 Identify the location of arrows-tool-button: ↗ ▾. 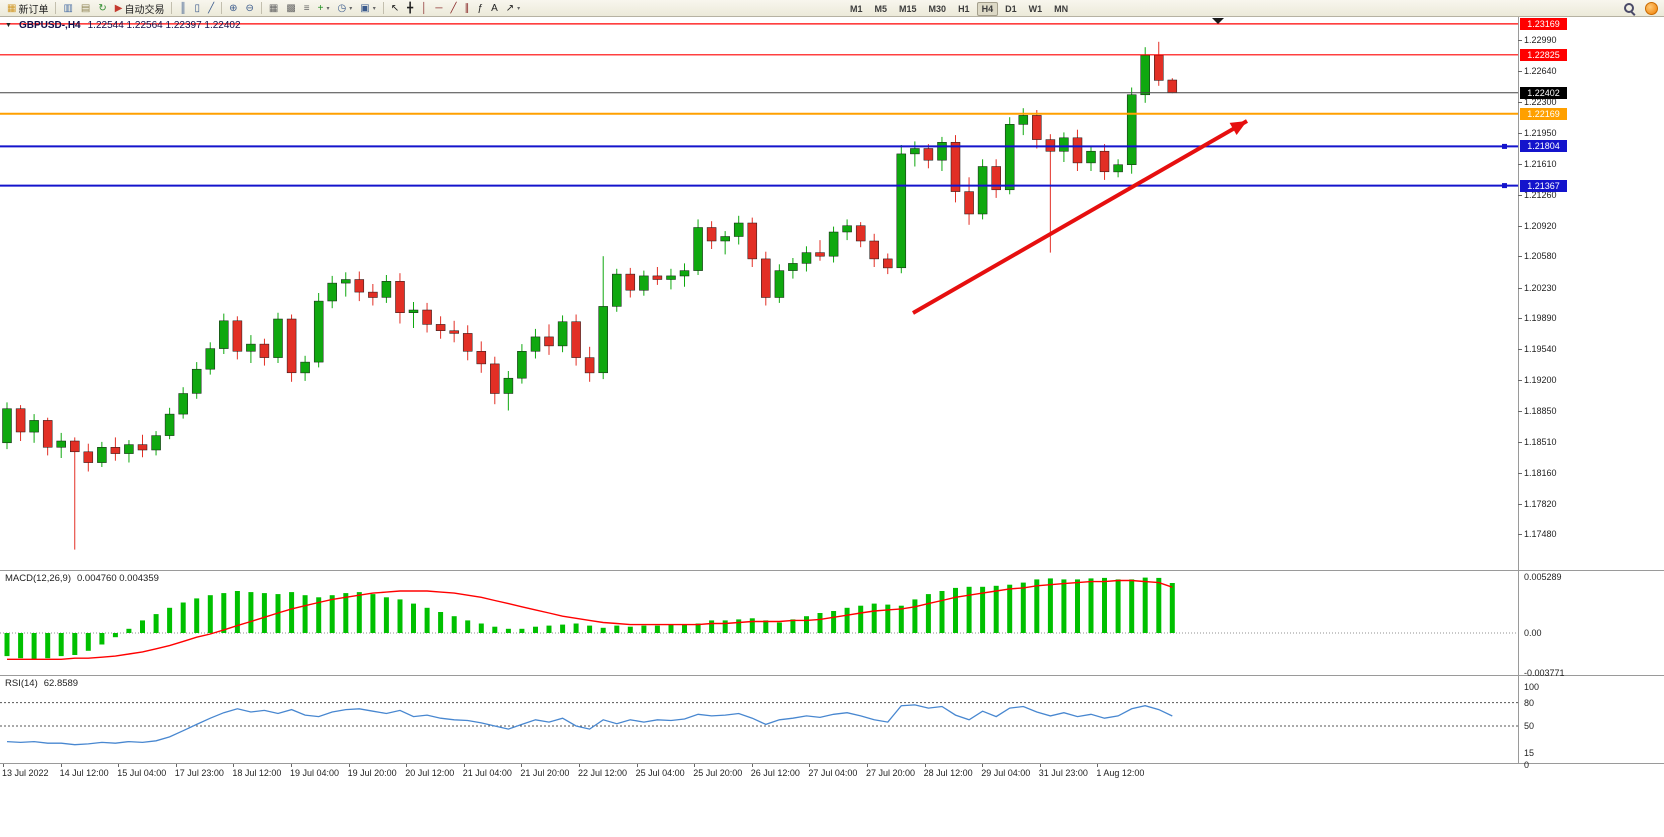
(513, 8).